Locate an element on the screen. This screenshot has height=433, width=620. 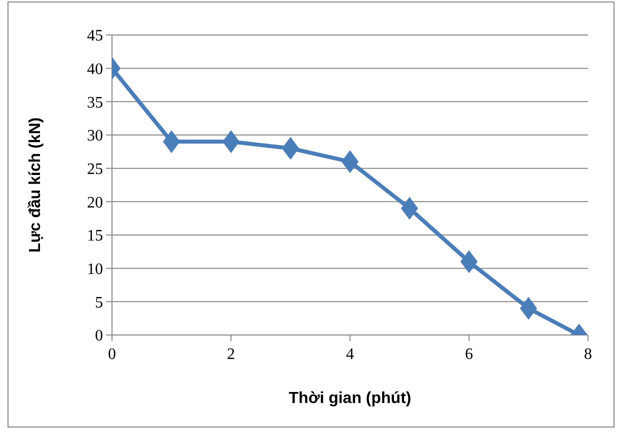
x-tick-label: 6 is located at coordinates (469, 354).